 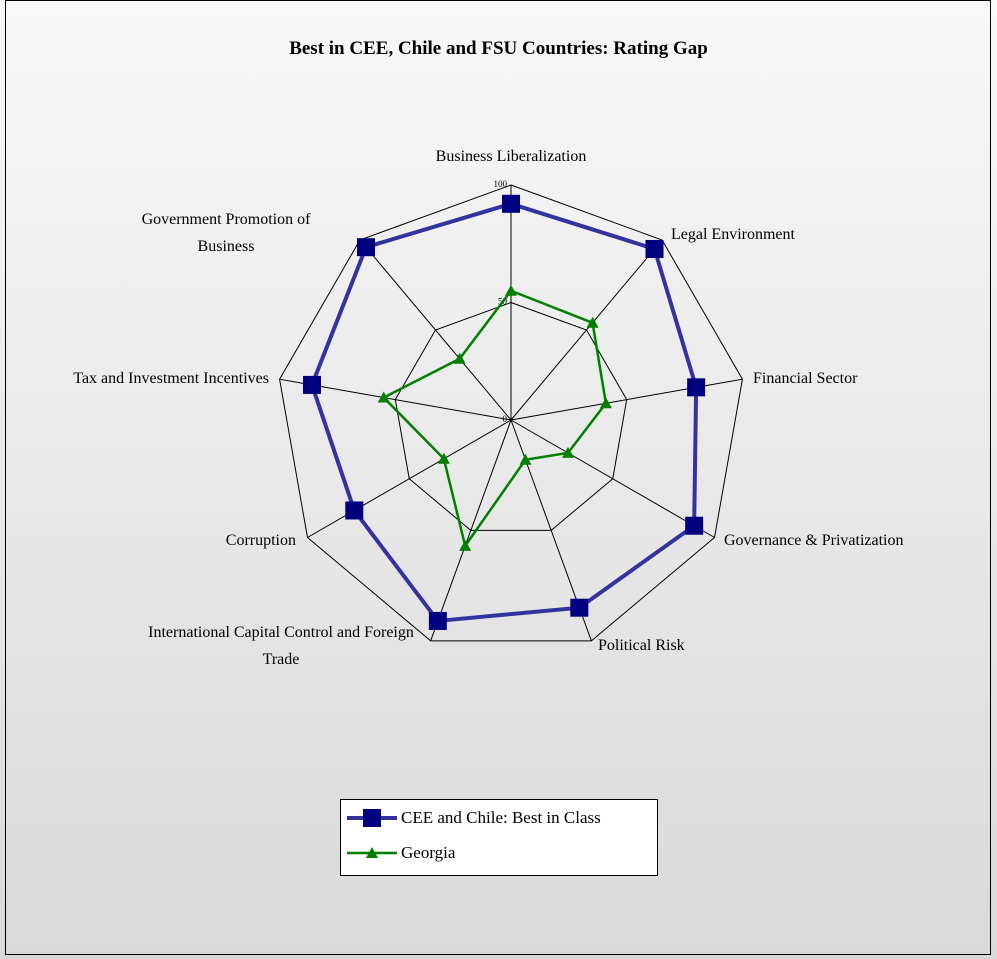 What do you see at coordinates (226, 233) in the screenshot?
I see `category-label: Government Promotion of Business` at bounding box center [226, 233].